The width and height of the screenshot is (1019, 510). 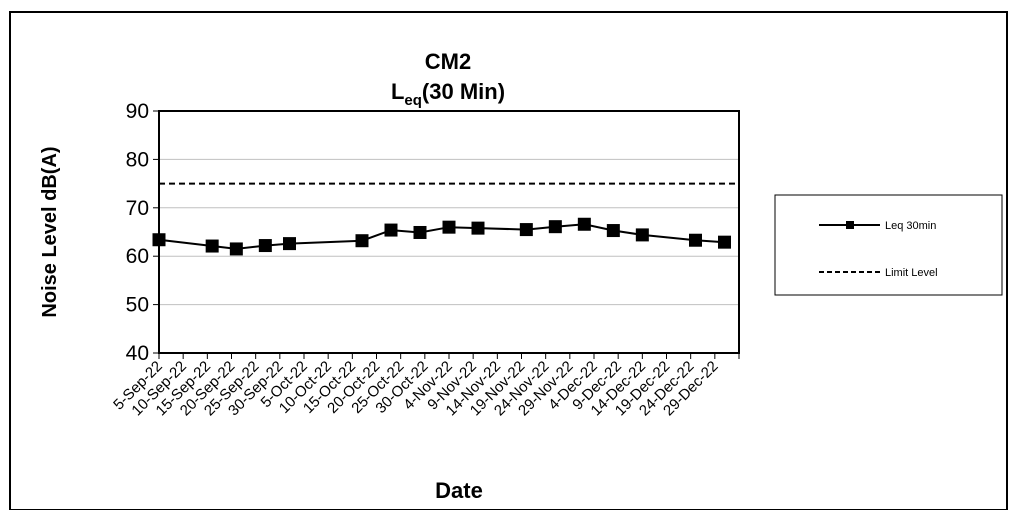 I want to click on y-tick-label: 80, so click(x=137, y=159).